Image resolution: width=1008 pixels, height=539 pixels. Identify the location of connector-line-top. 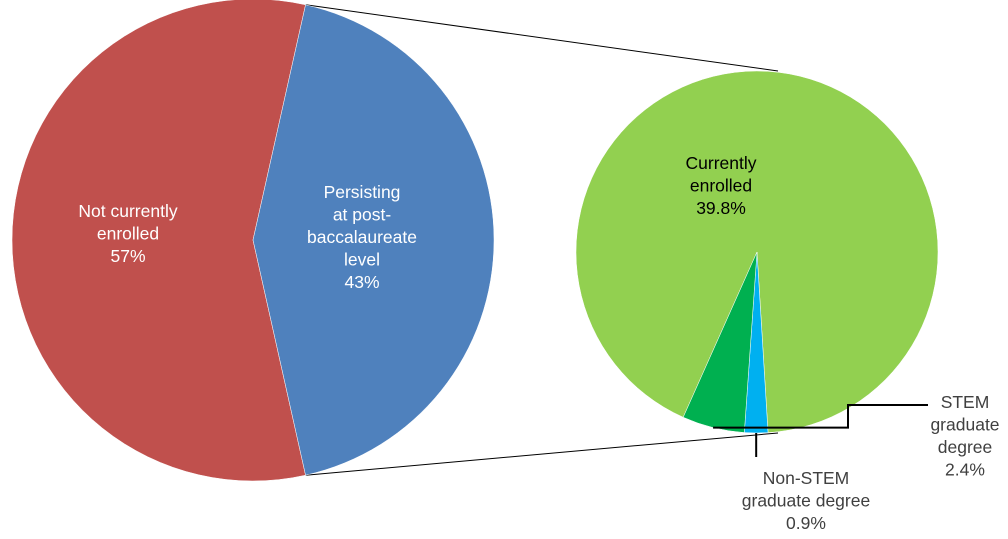
(542, 38).